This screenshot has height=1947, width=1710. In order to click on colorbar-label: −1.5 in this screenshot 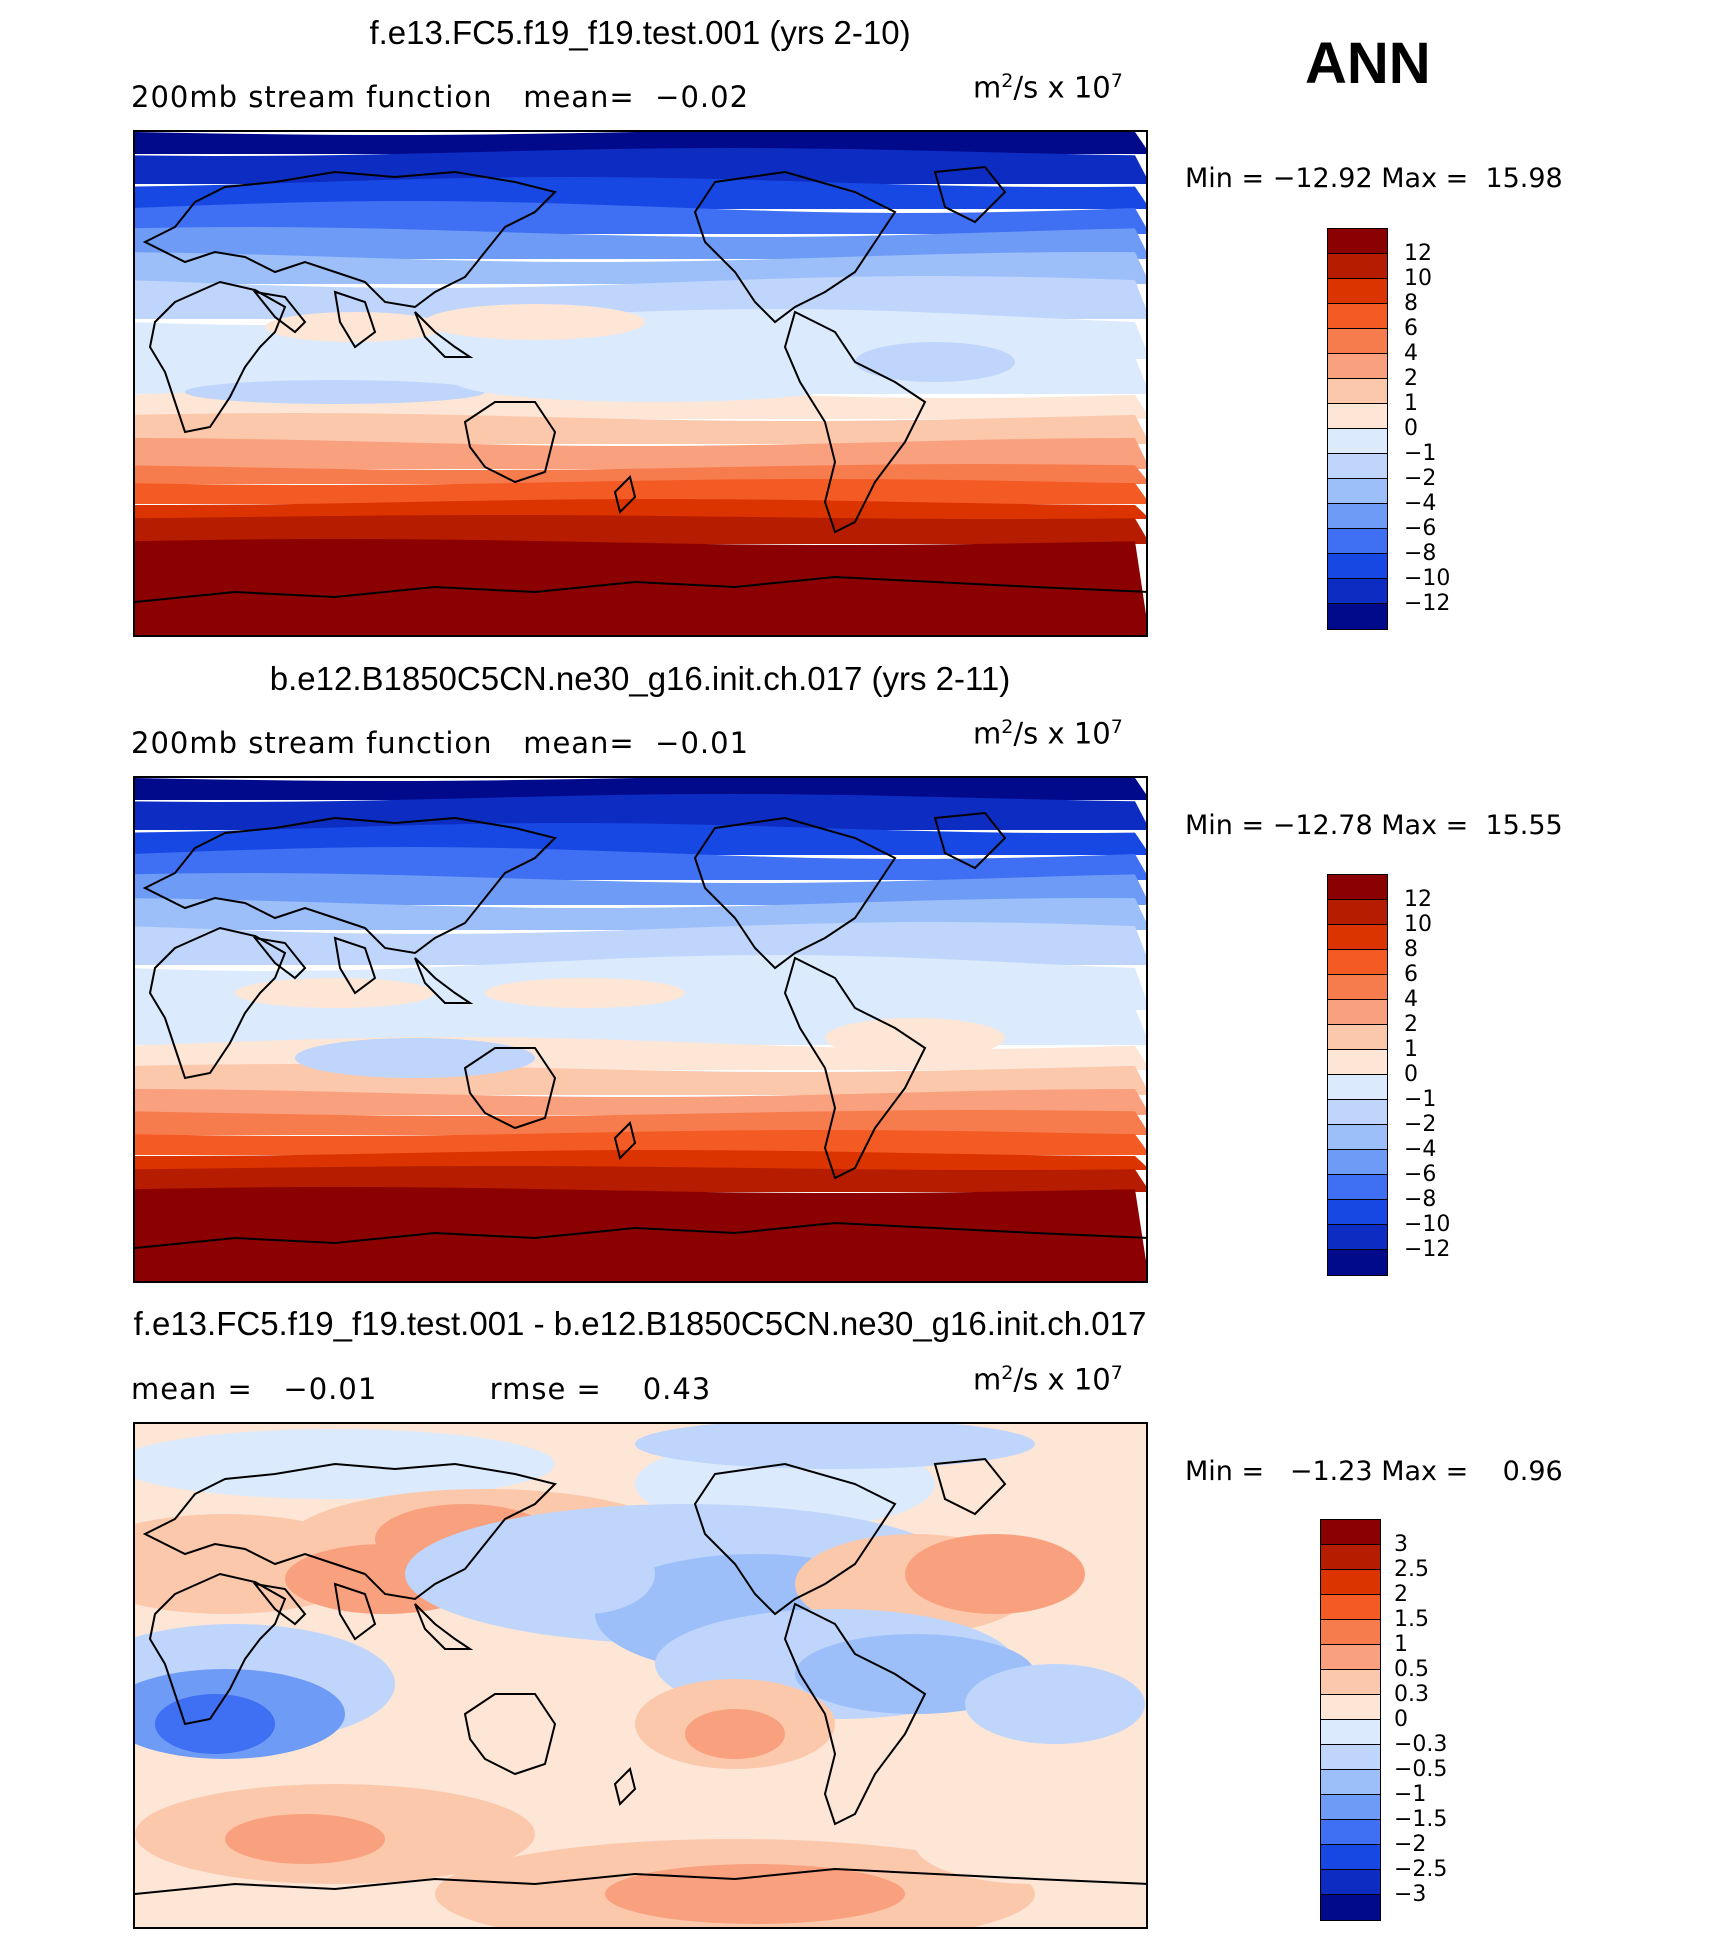, I will do `click(1421, 1819)`.